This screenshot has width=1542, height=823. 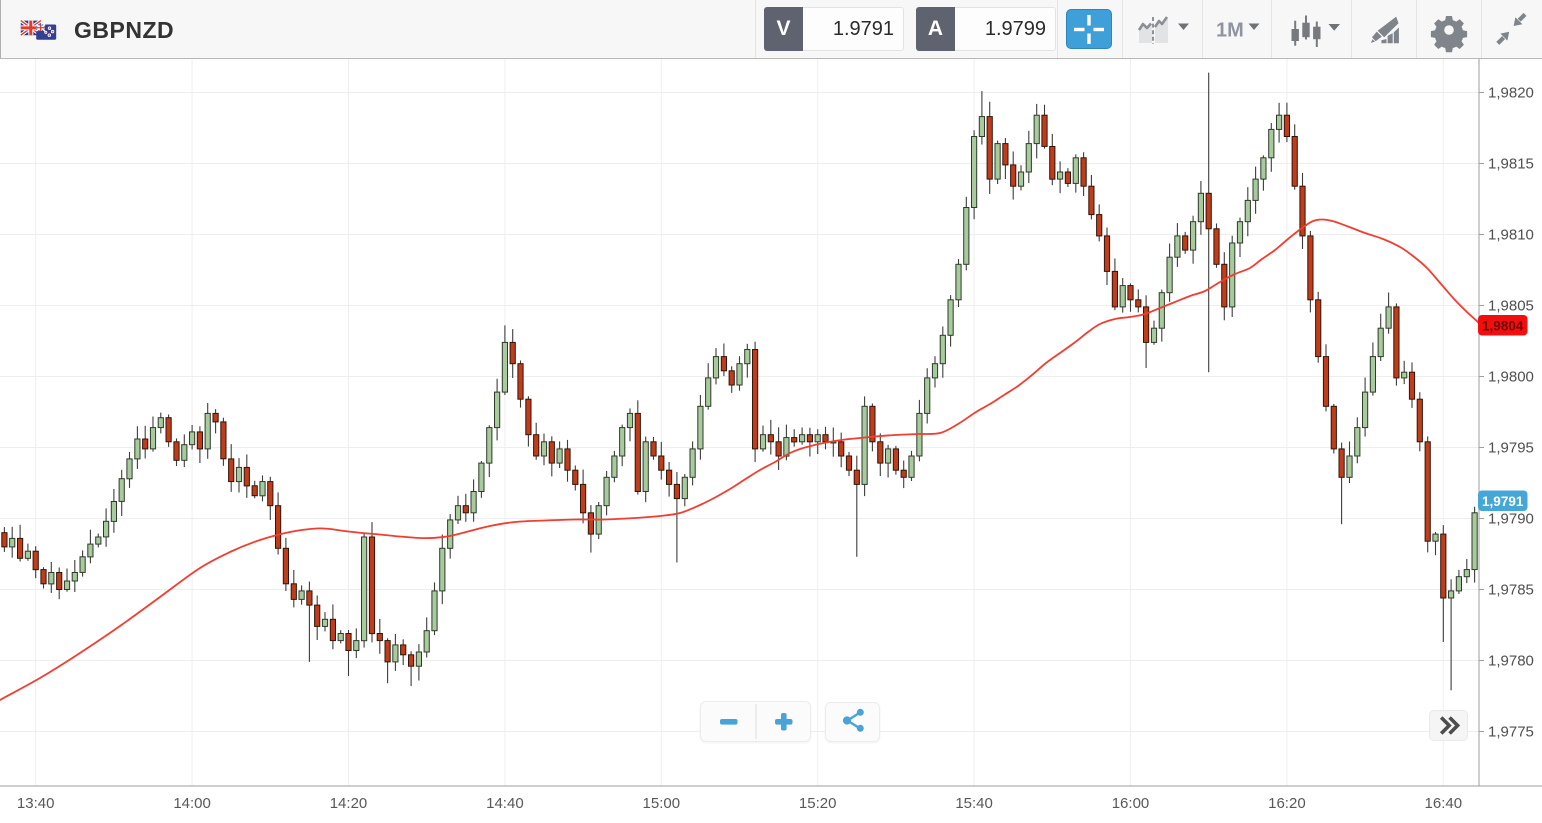 What do you see at coordinates (36, 803) in the screenshot?
I see `svg-text: 13:40` at bounding box center [36, 803].